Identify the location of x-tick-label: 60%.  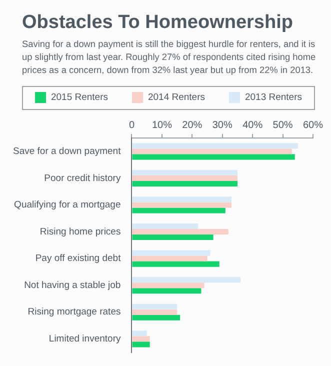
(313, 125).